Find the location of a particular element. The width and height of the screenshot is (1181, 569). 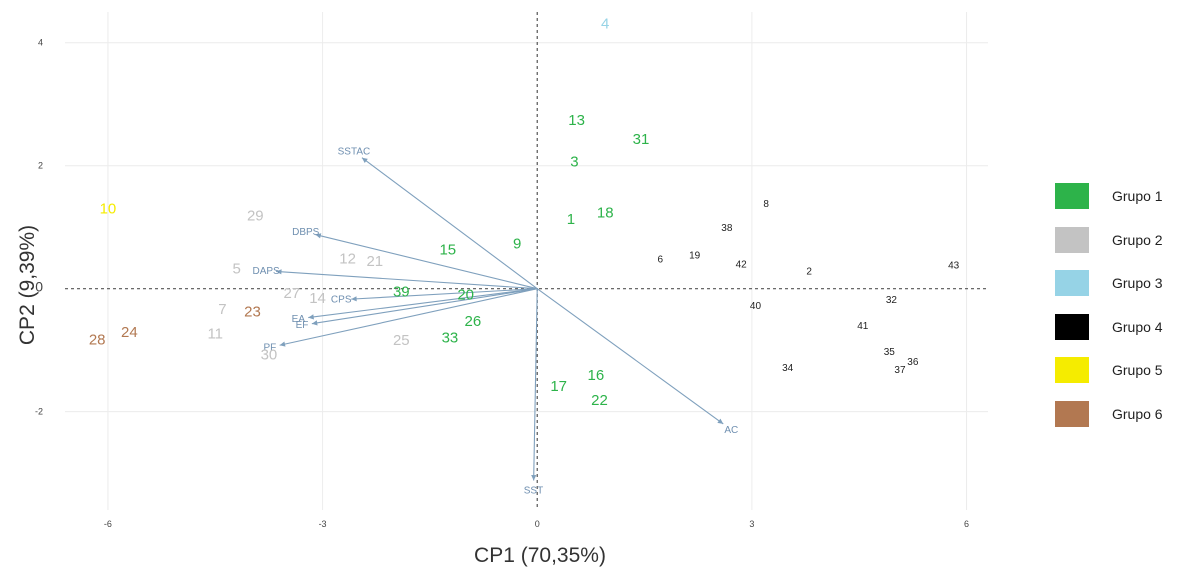

score-point-label: 3 is located at coordinates (574, 162).